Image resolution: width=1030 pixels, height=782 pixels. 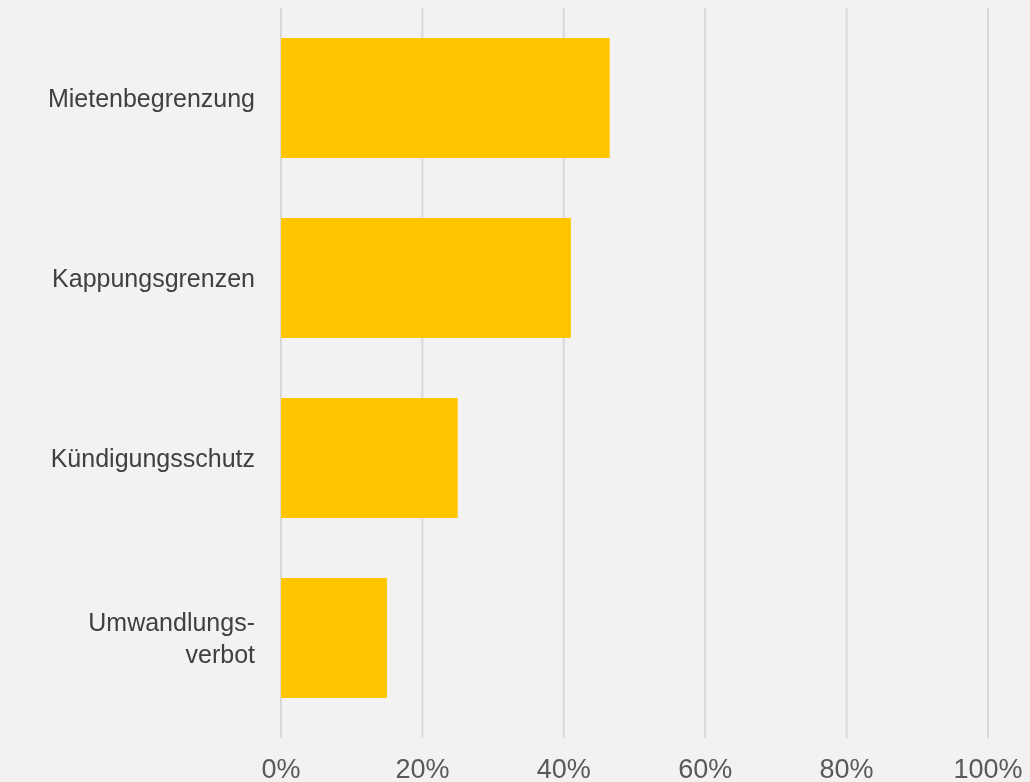 I want to click on y-tick-label: Umwandlungs- verbot, so click(x=172, y=638).